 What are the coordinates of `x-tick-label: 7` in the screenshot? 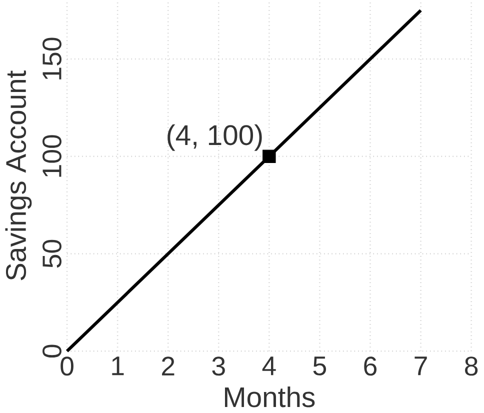 It's located at (420, 366).